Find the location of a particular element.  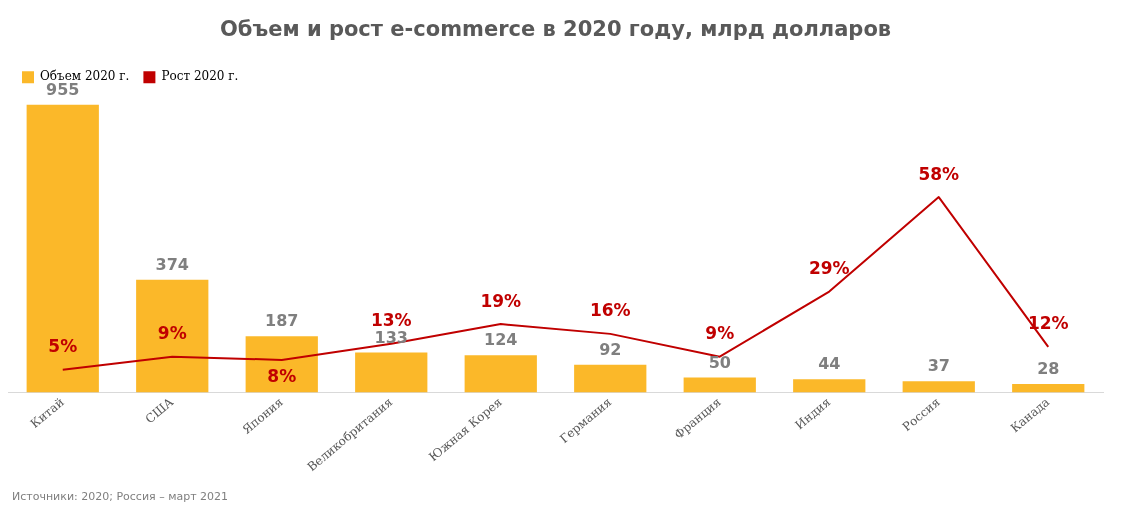

text: Источники: 2020; Россия – март 2021 is located at coordinates (121, 496).